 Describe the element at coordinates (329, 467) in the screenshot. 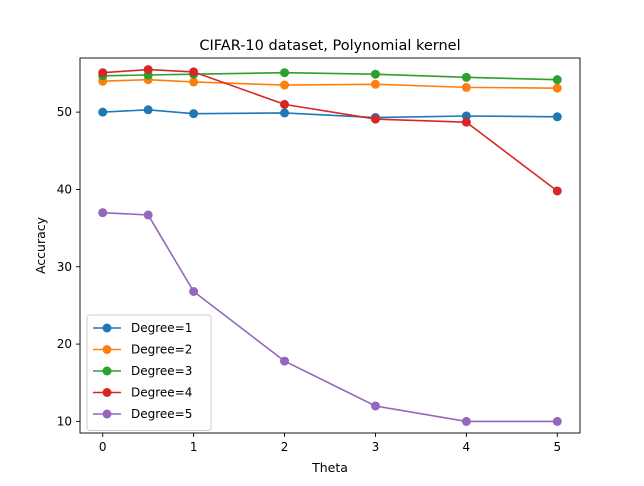

I see `x-axis-label: Theta` at that location.